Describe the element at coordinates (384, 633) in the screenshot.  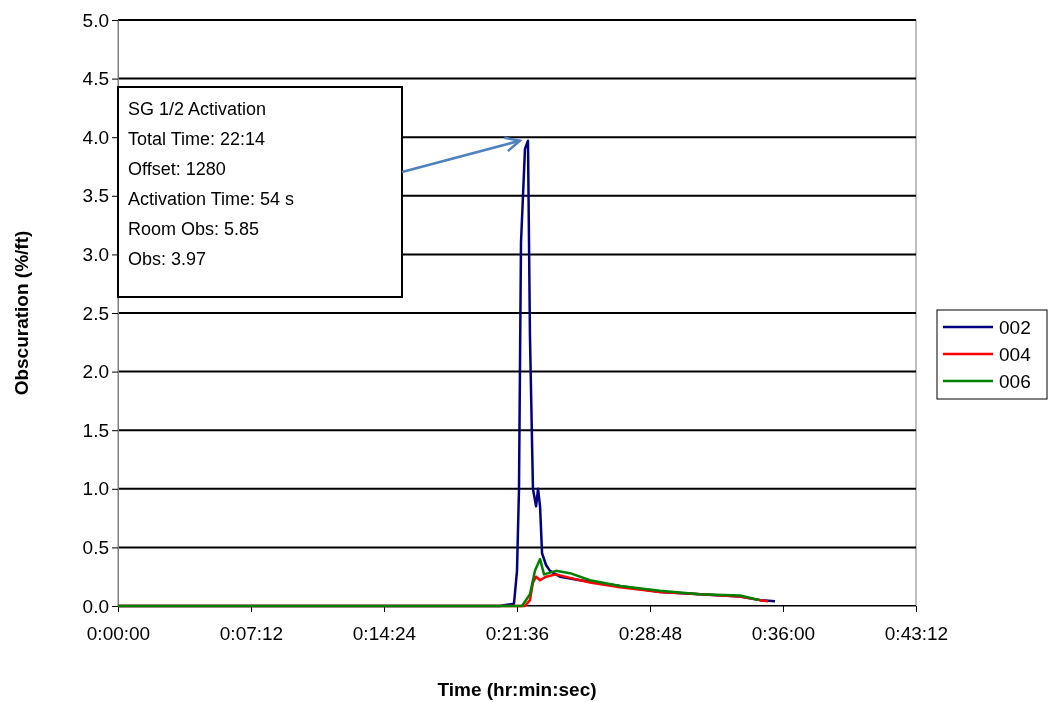
I see `x-tick-label: 0:14:24` at that location.